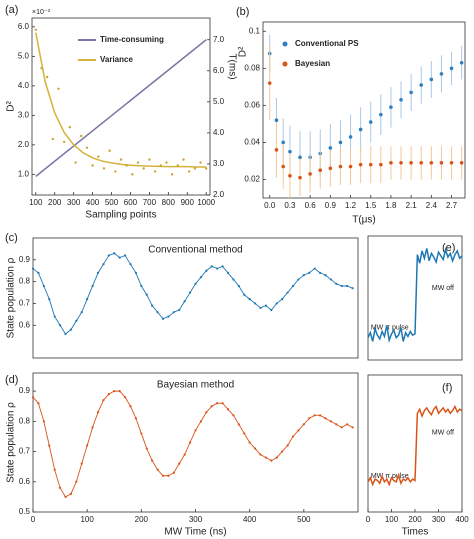  I want to click on y-tick-label: 4.0, so click(24, 85).